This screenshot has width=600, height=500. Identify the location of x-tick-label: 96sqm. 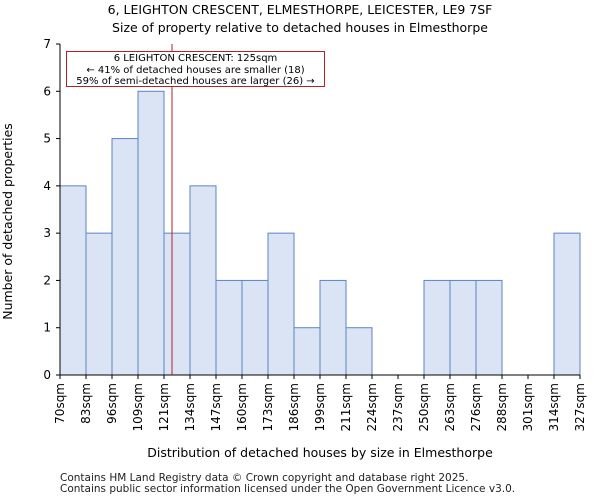
(112, 403).